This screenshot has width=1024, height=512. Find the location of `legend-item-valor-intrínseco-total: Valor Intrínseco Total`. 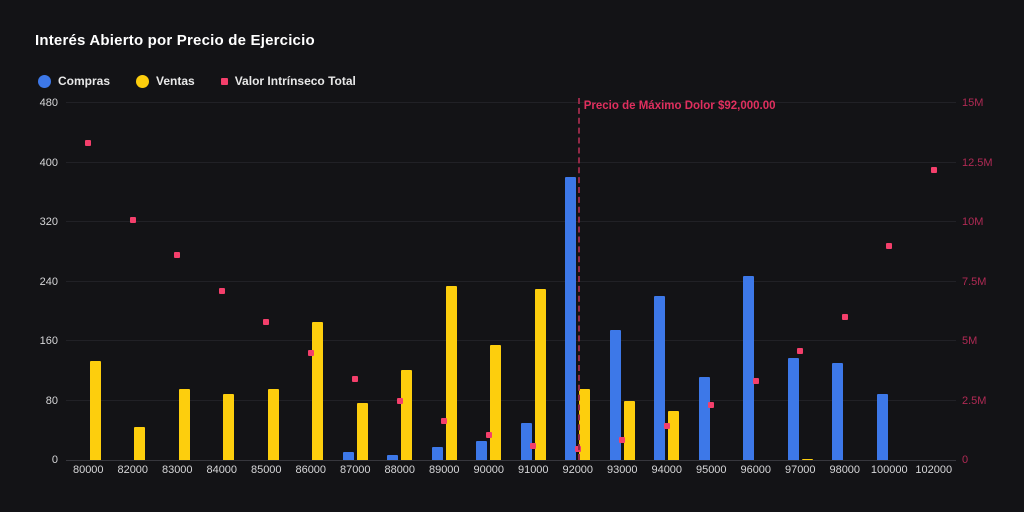

legend-item-valor-intrínseco-total: Valor Intrínseco Total is located at coordinates (288, 81).